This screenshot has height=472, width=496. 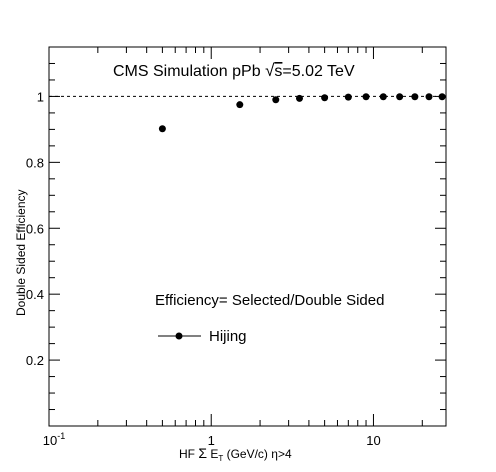 I want to click on x-tick-label: 1, so click(x=211, y=440).